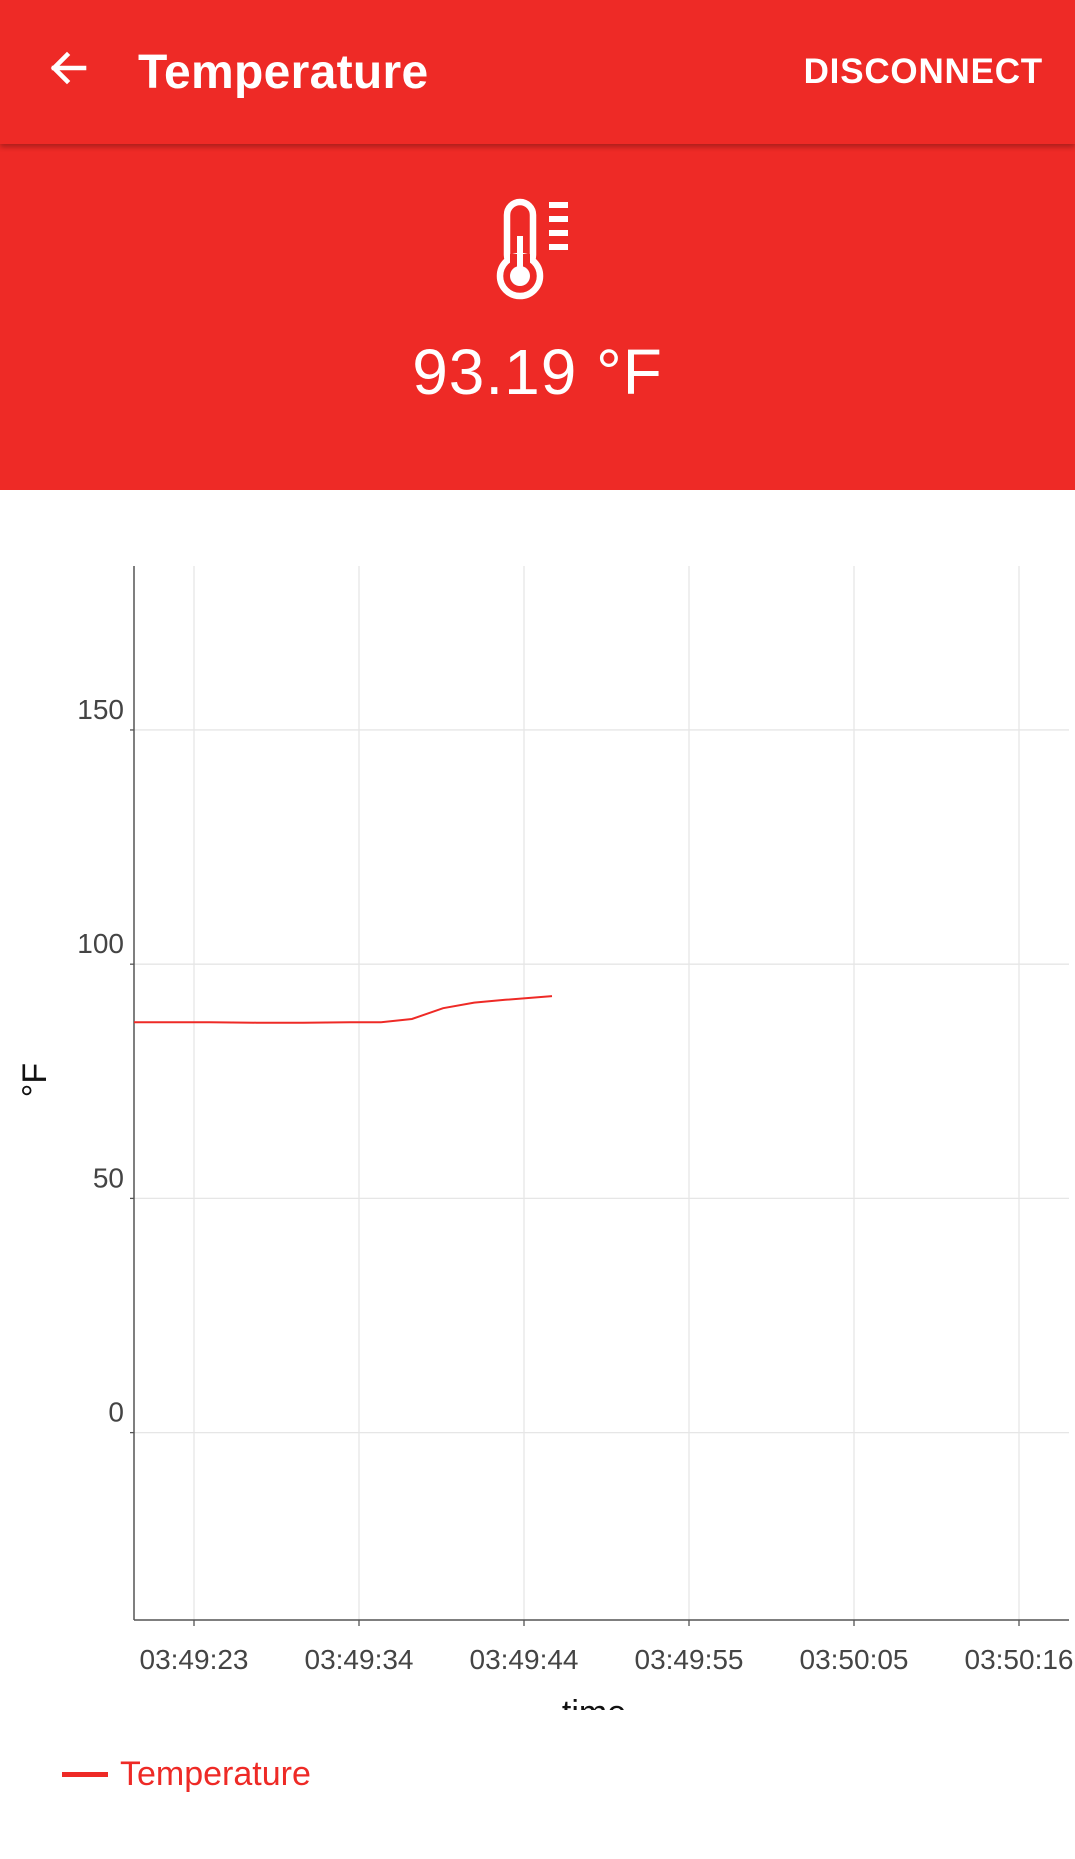 The width and height of the screenshot is (1075, 1859). What do you see at coordinates (343, 1009) in the screenshot?
I see `series-line-temperature` at bounding box center [343, 1009].